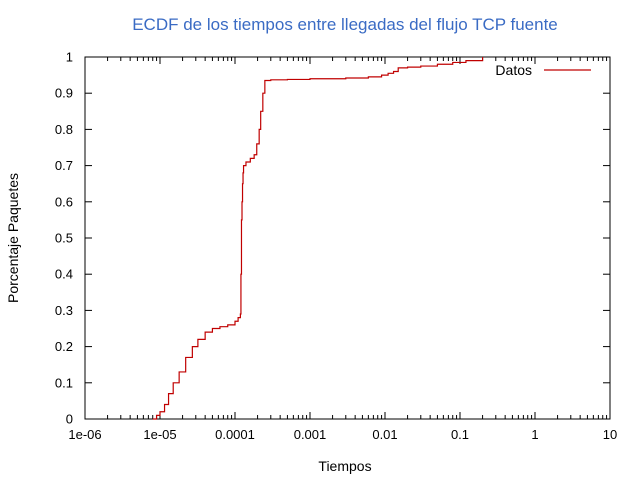 This screenshot has width=640, height=480. Describe the element at coordinates (64, 346) in the screenshot. I see `y-tick-label: 0.2` at that location.